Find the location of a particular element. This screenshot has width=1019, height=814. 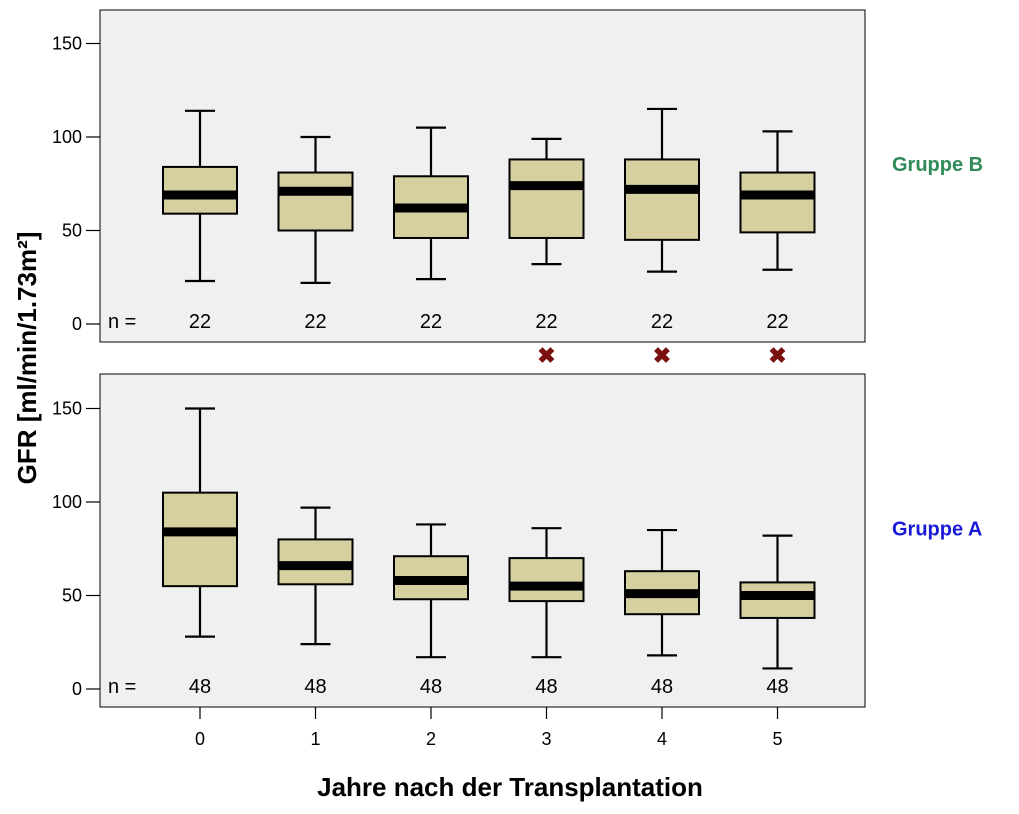

x-tick-label: 5 is located at coordinates (777, 739).